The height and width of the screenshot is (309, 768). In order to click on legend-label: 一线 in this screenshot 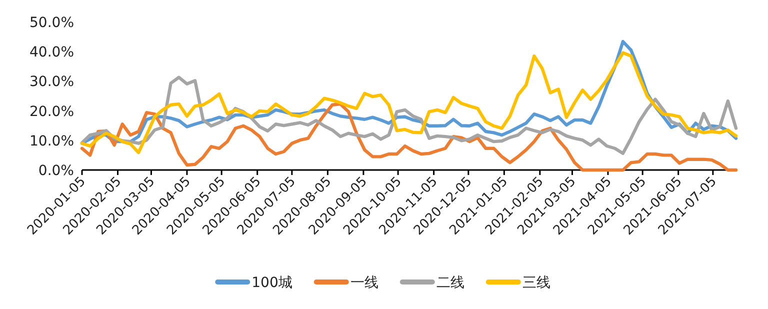, I will do `click(364, 283)`.